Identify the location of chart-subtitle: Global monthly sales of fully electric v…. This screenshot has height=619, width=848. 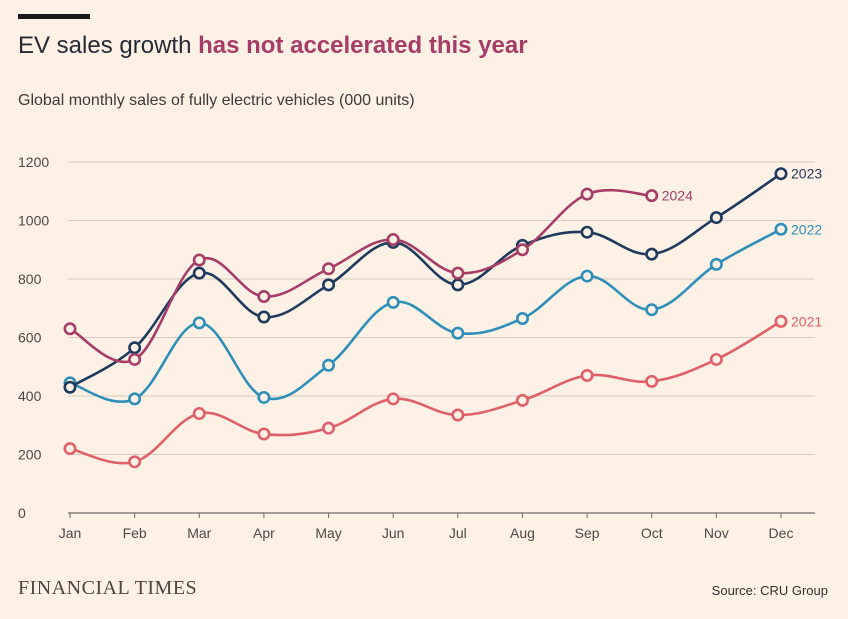
(216, 100).